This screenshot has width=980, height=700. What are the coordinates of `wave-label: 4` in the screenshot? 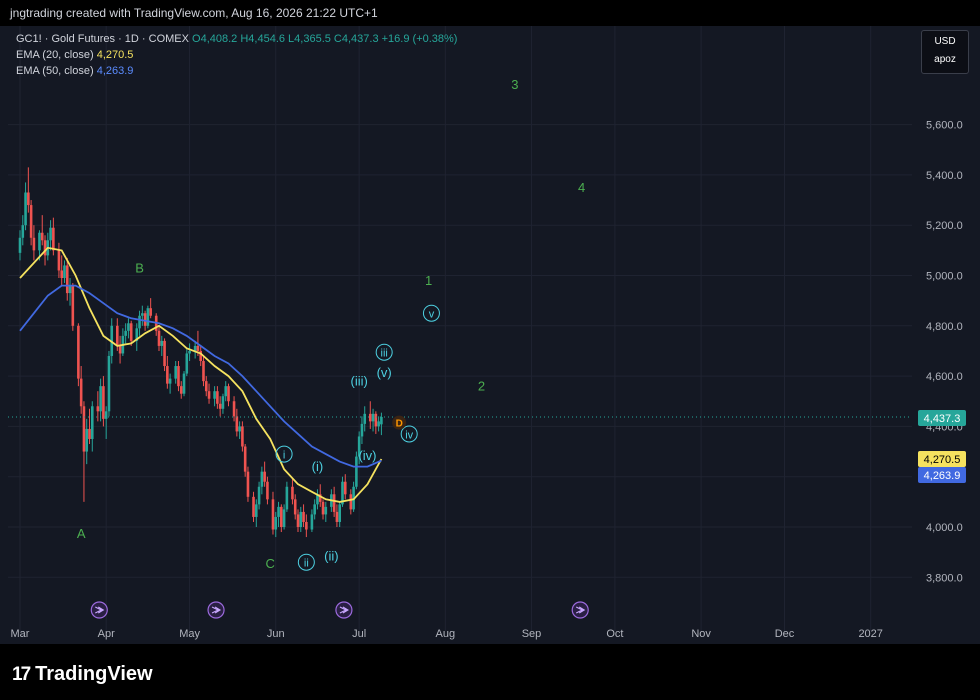 It's located at (581, 187).